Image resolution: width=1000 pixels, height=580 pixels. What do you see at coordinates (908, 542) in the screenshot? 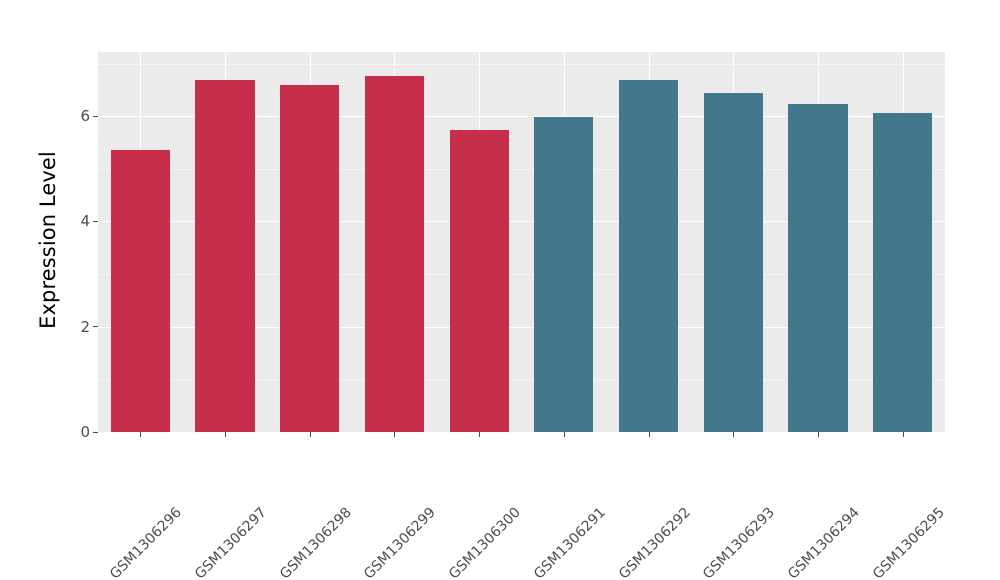
I see `x-axis-tick-label-text: GSM1306295` at bounding box center [908, 542].